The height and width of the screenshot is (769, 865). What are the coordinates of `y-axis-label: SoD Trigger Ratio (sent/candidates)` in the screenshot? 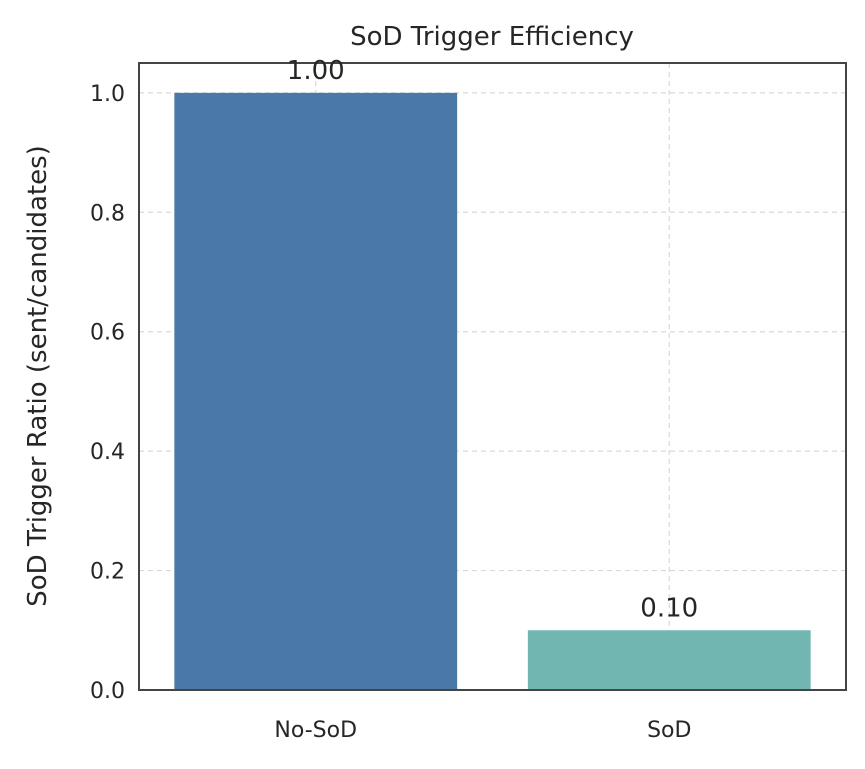 It's located at (38, 376).